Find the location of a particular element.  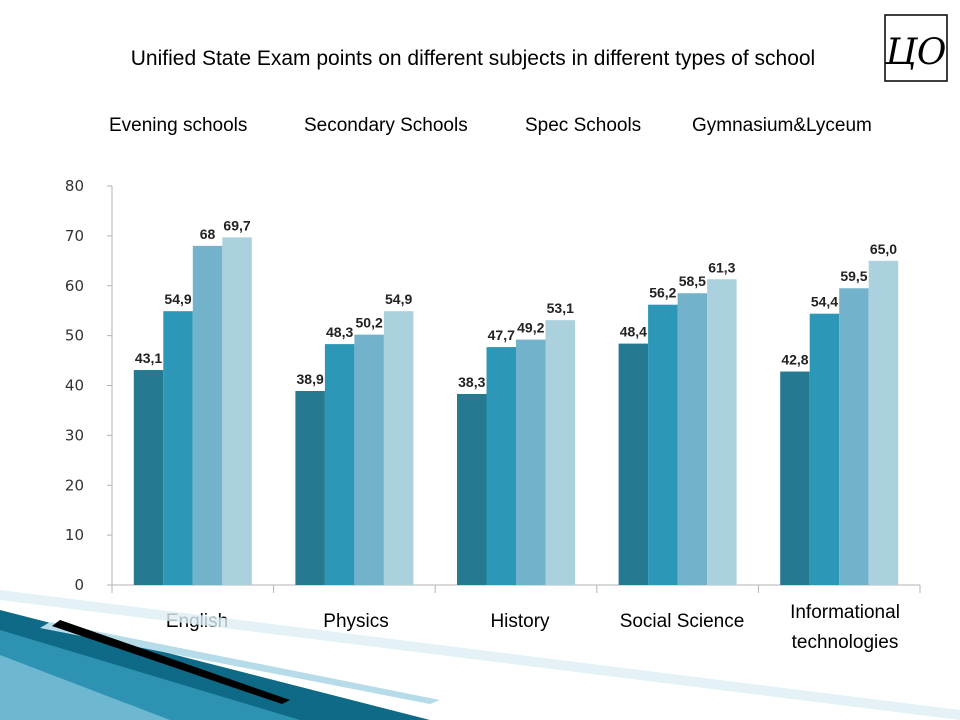

legend-item-spec-schools: Spec Schools is located at coordinates (583, 125).